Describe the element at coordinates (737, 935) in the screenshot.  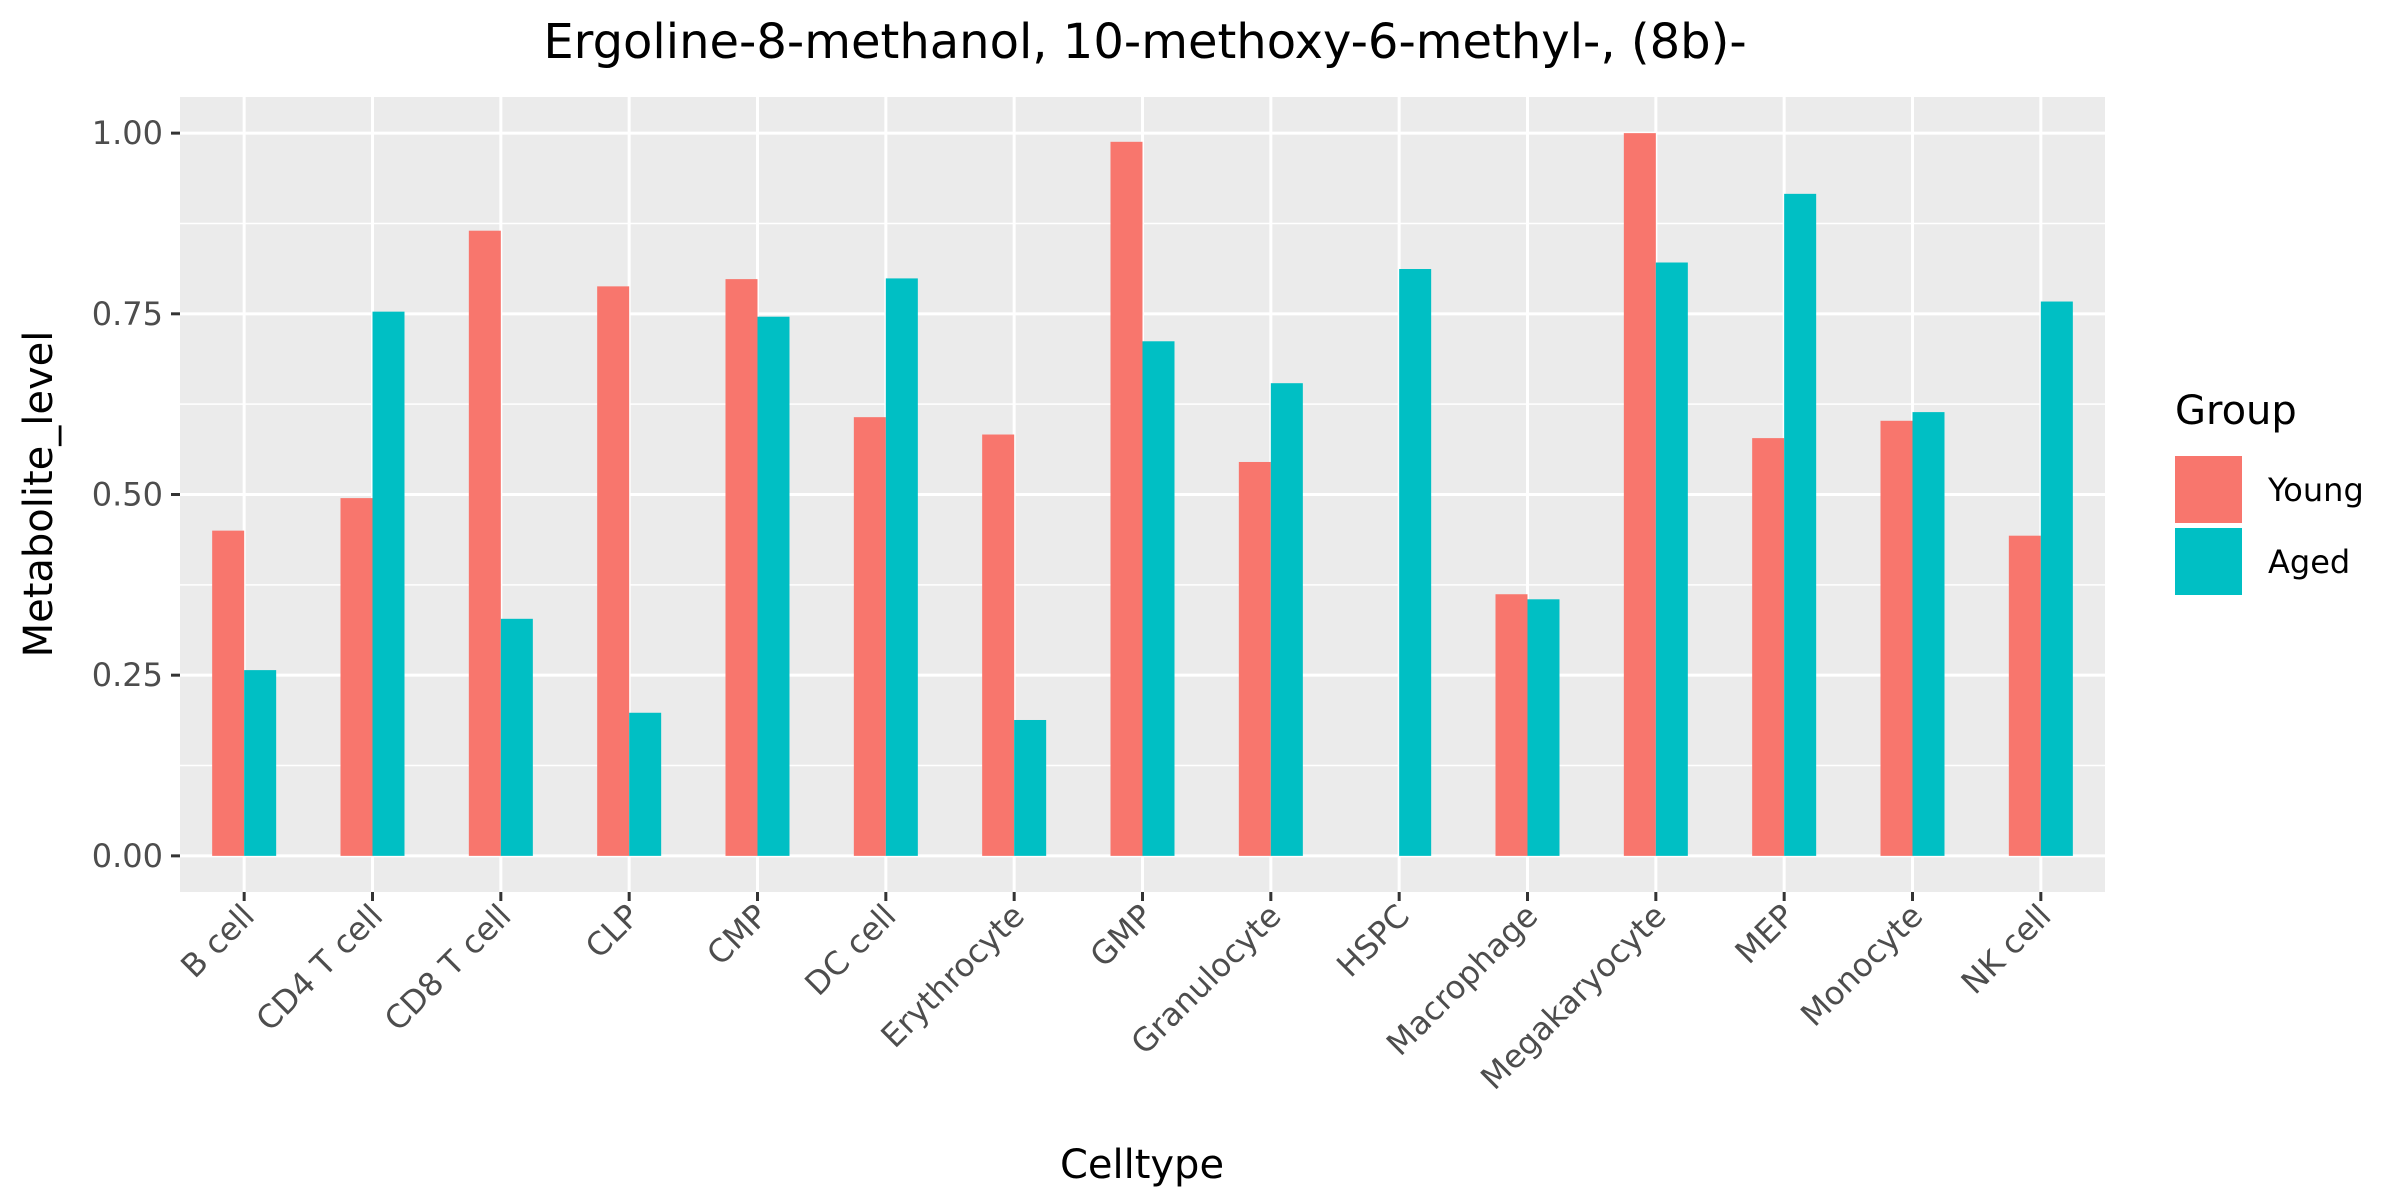
I see `x-tick-label: CMP` at that location.